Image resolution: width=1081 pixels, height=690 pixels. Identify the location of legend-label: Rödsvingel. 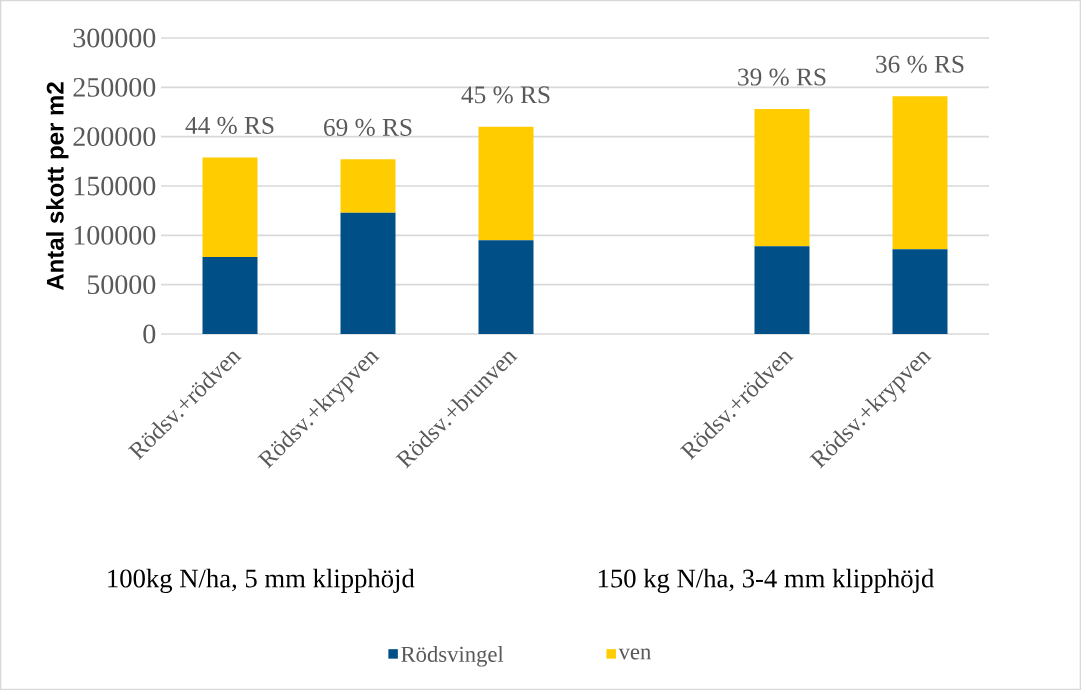
(452, 656).